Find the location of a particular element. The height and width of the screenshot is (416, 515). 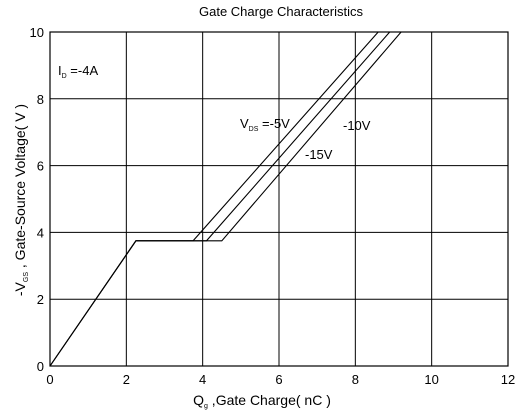

x-axis-label-sub: g is located at coordinates (206, 406).